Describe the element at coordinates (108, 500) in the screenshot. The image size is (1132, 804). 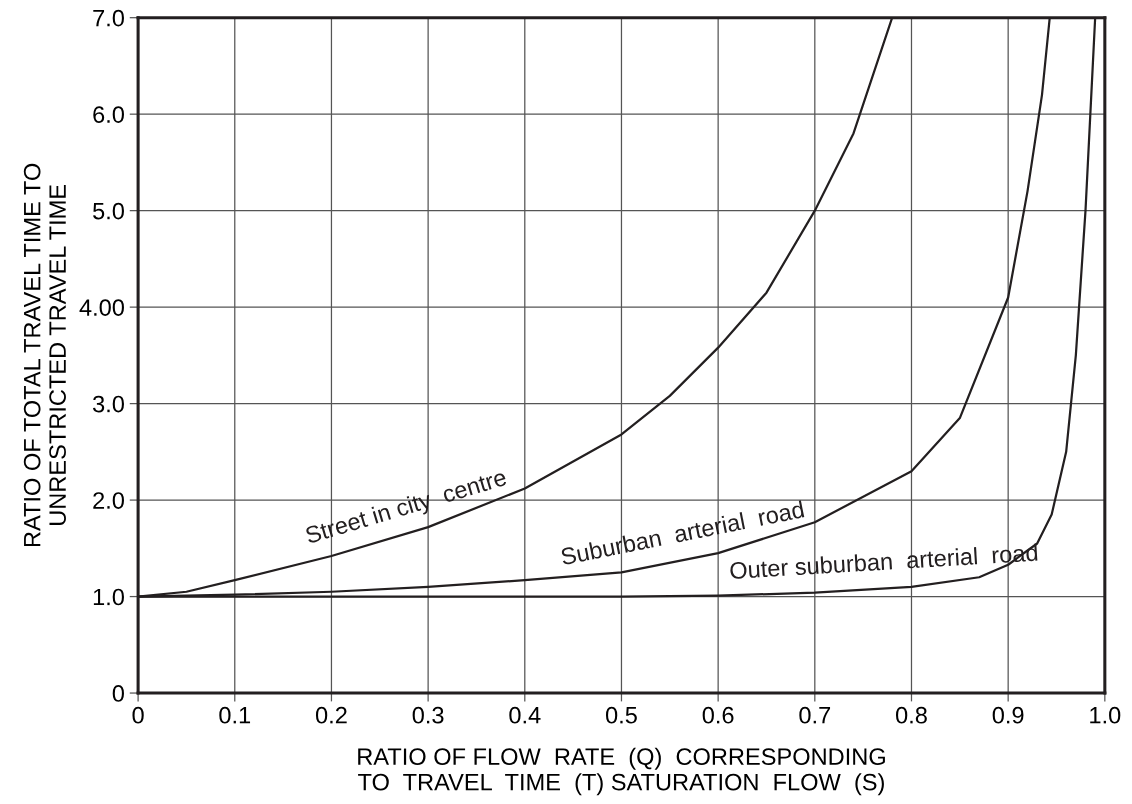
I see `y-tick-label: 2.0` at that location.